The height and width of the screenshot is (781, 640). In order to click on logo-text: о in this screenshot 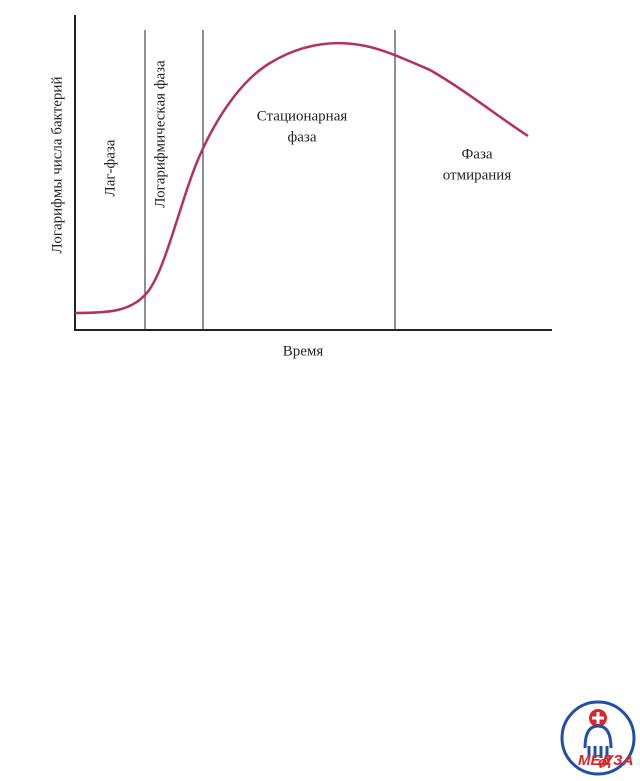, I will do `click(602, 762)`.